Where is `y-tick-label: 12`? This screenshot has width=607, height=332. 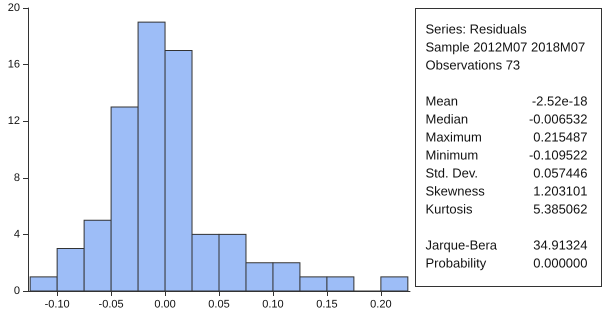
y-tick-label: 12 is located at coordinates (14, 121).